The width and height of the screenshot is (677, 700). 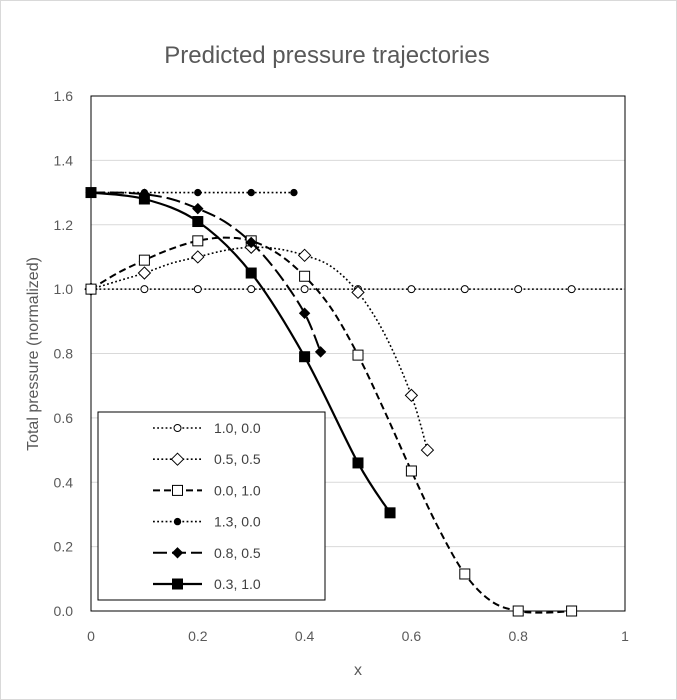 What do you see at coordinates (518, 636) in the screenshot?
I see `x-tick-label: 0.8` at bounding box center [518, 636].